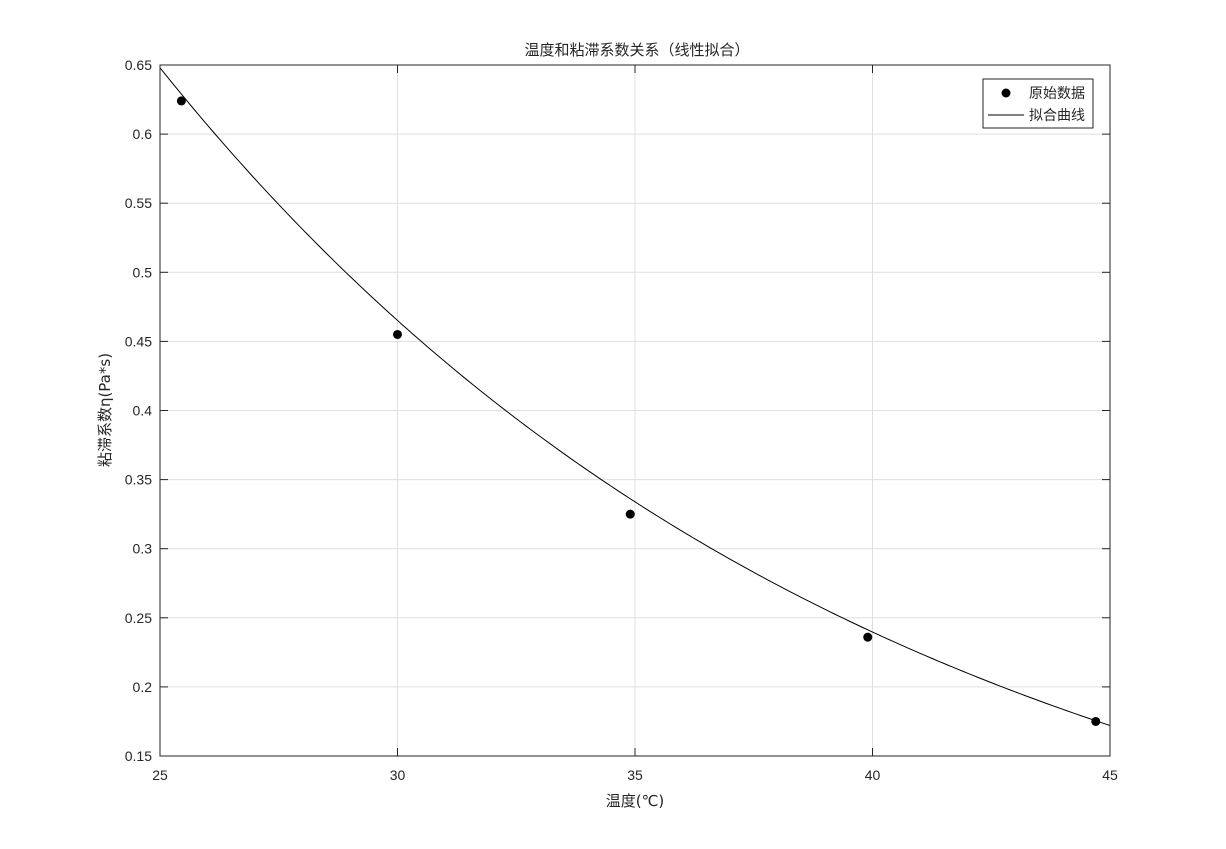 The height and width of the screenshot is (849, 1226). I want to click on legend: 原始数据 拟合曲线, so click(1038, 103).